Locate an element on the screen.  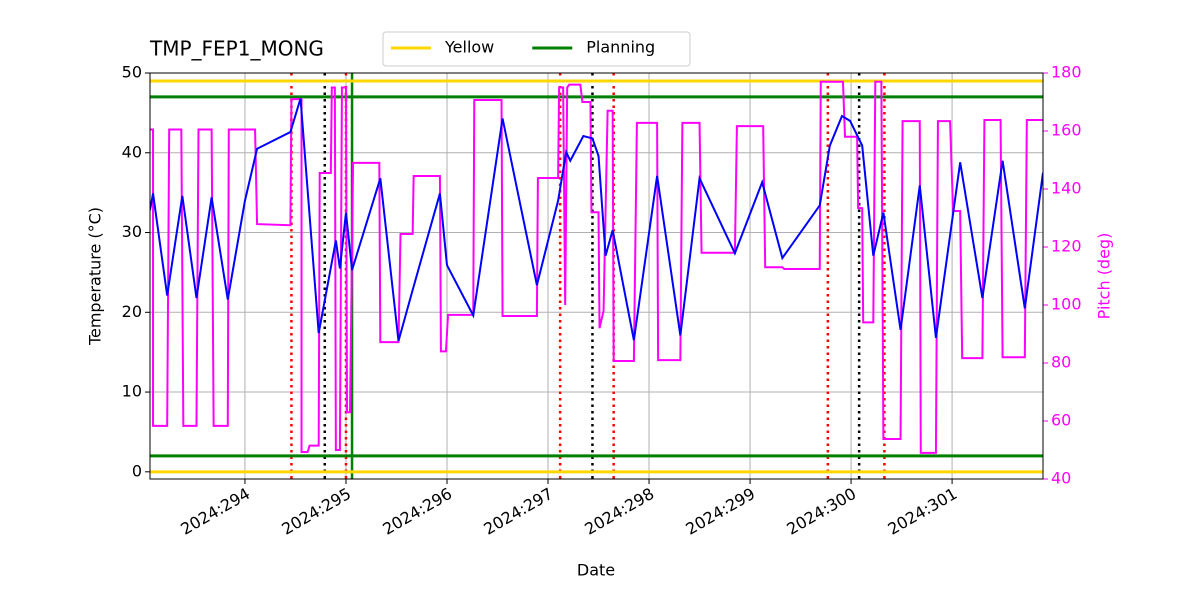
legend-label: Planning is located at coordinates (620, 47).